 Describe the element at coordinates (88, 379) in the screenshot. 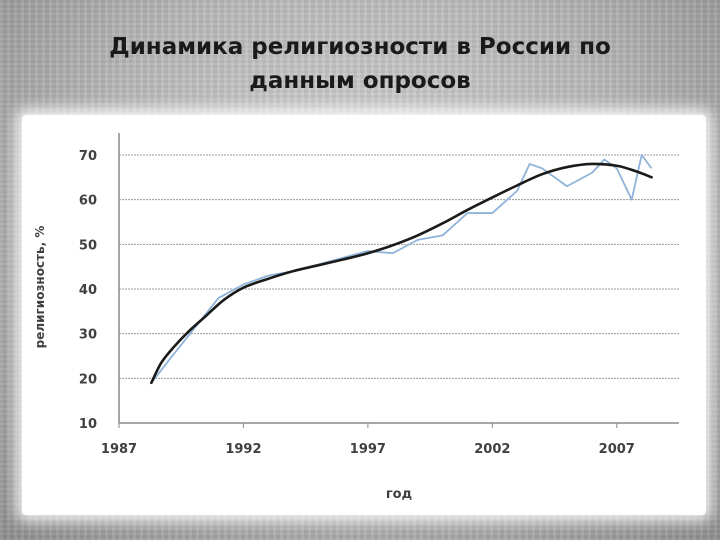

I see `y-tick-label-20: 20` at that location.